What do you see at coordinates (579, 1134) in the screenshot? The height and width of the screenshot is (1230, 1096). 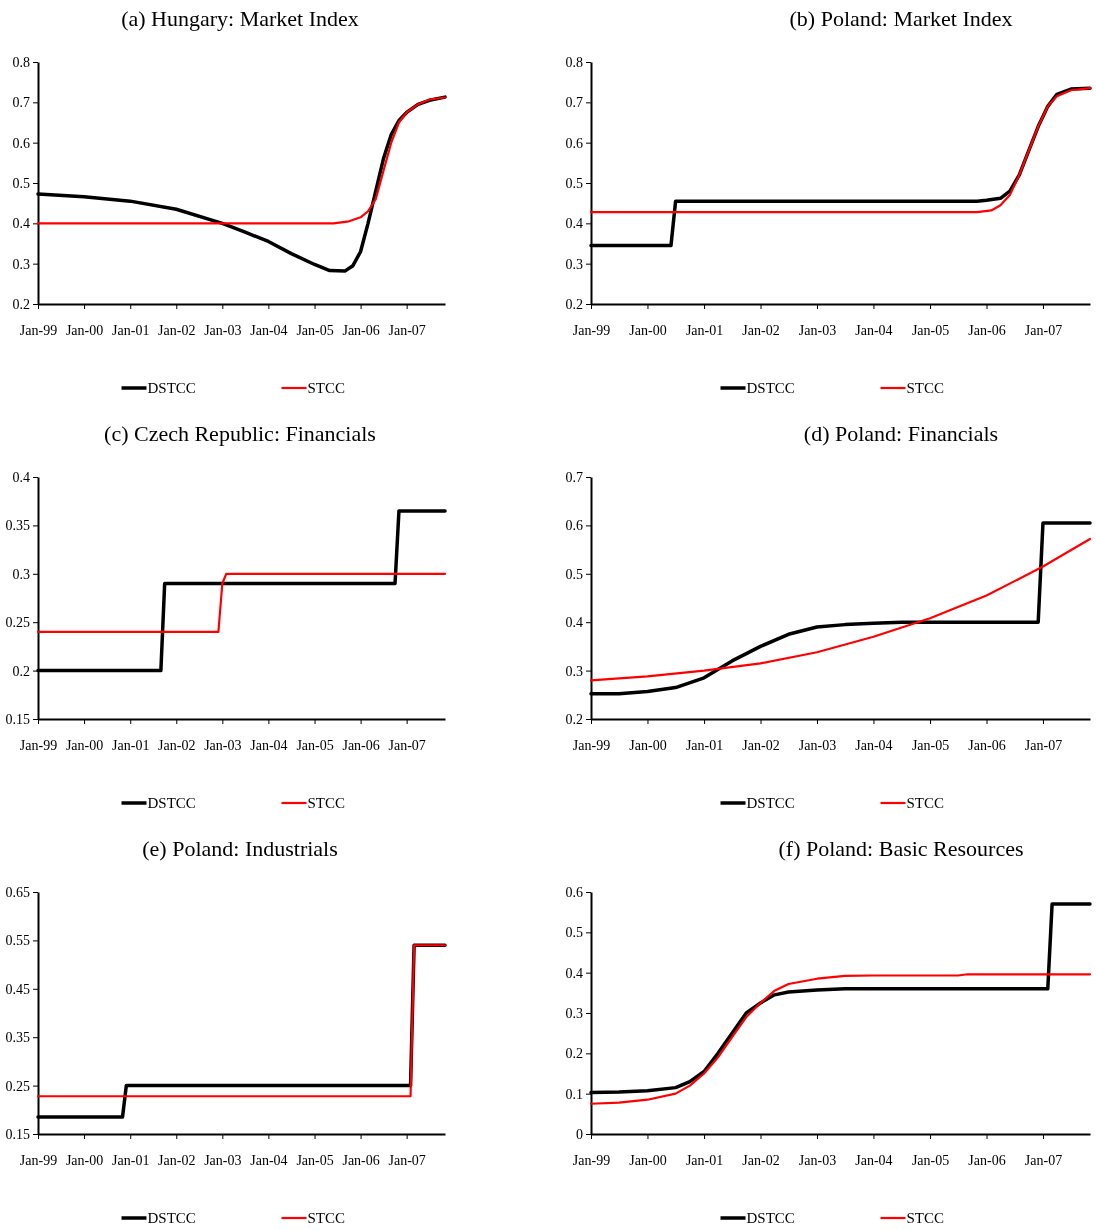 I see `y-tick-label: 0` at bounding box center [579, 1134].